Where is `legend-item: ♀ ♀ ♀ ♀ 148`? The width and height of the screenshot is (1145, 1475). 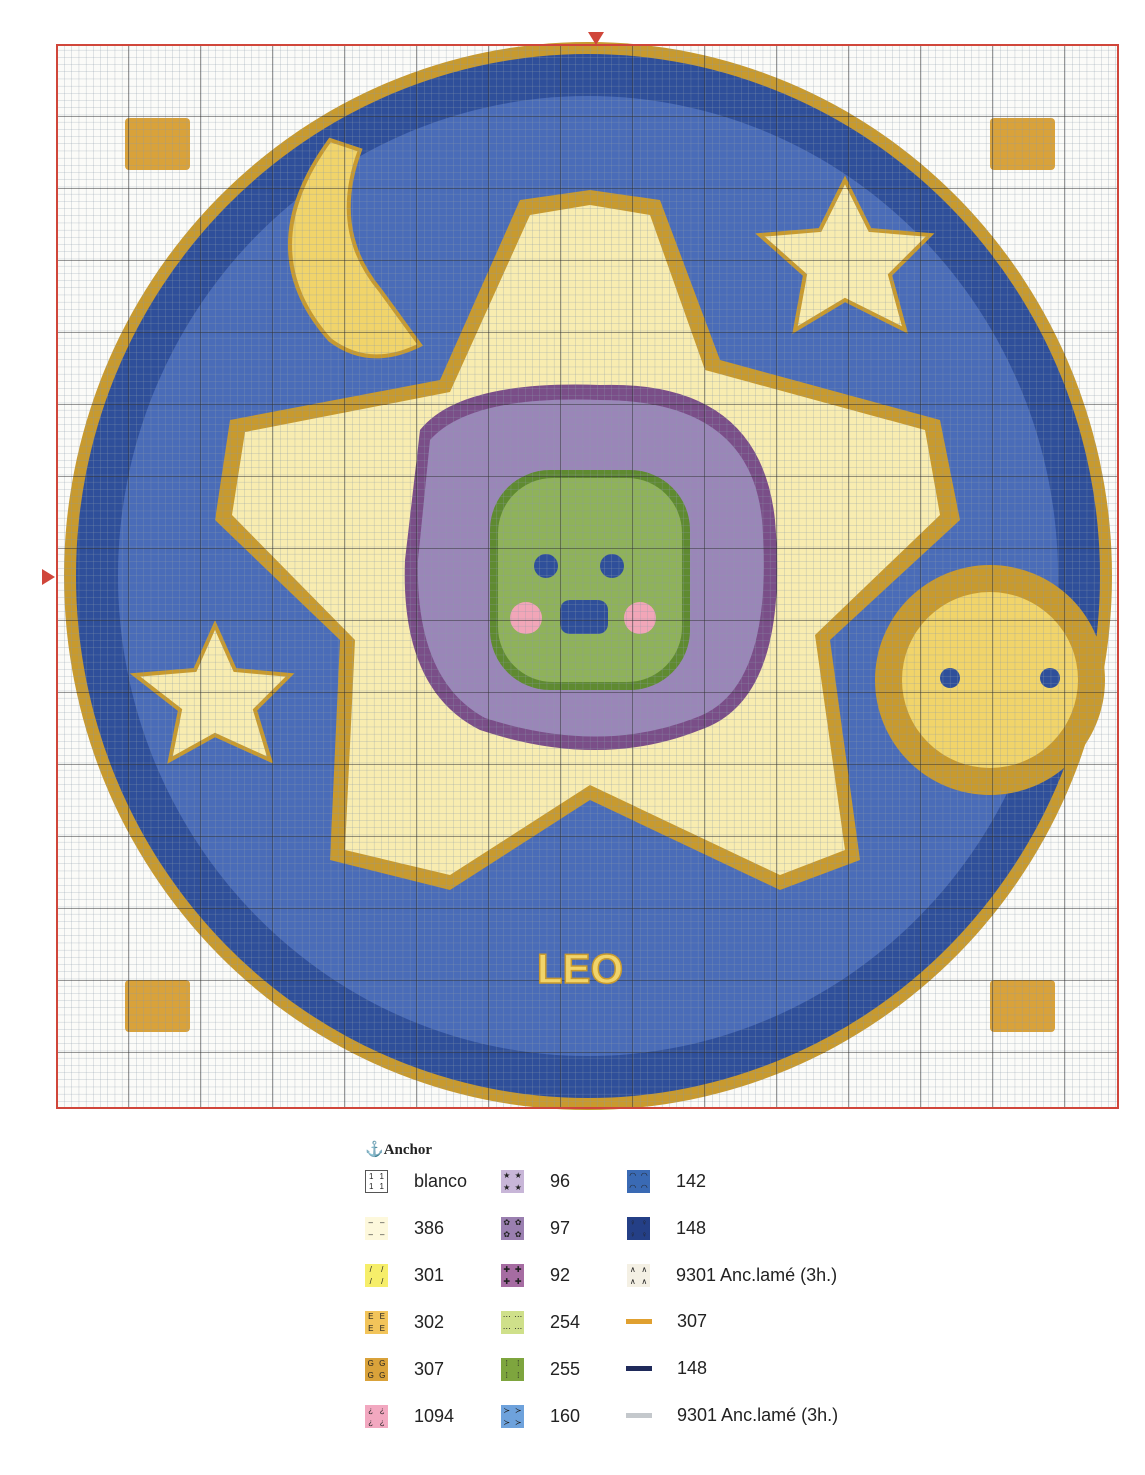 legend-item: ♀ ♀ ♀ ♀ 148 is located at coordinates (666, 1228).